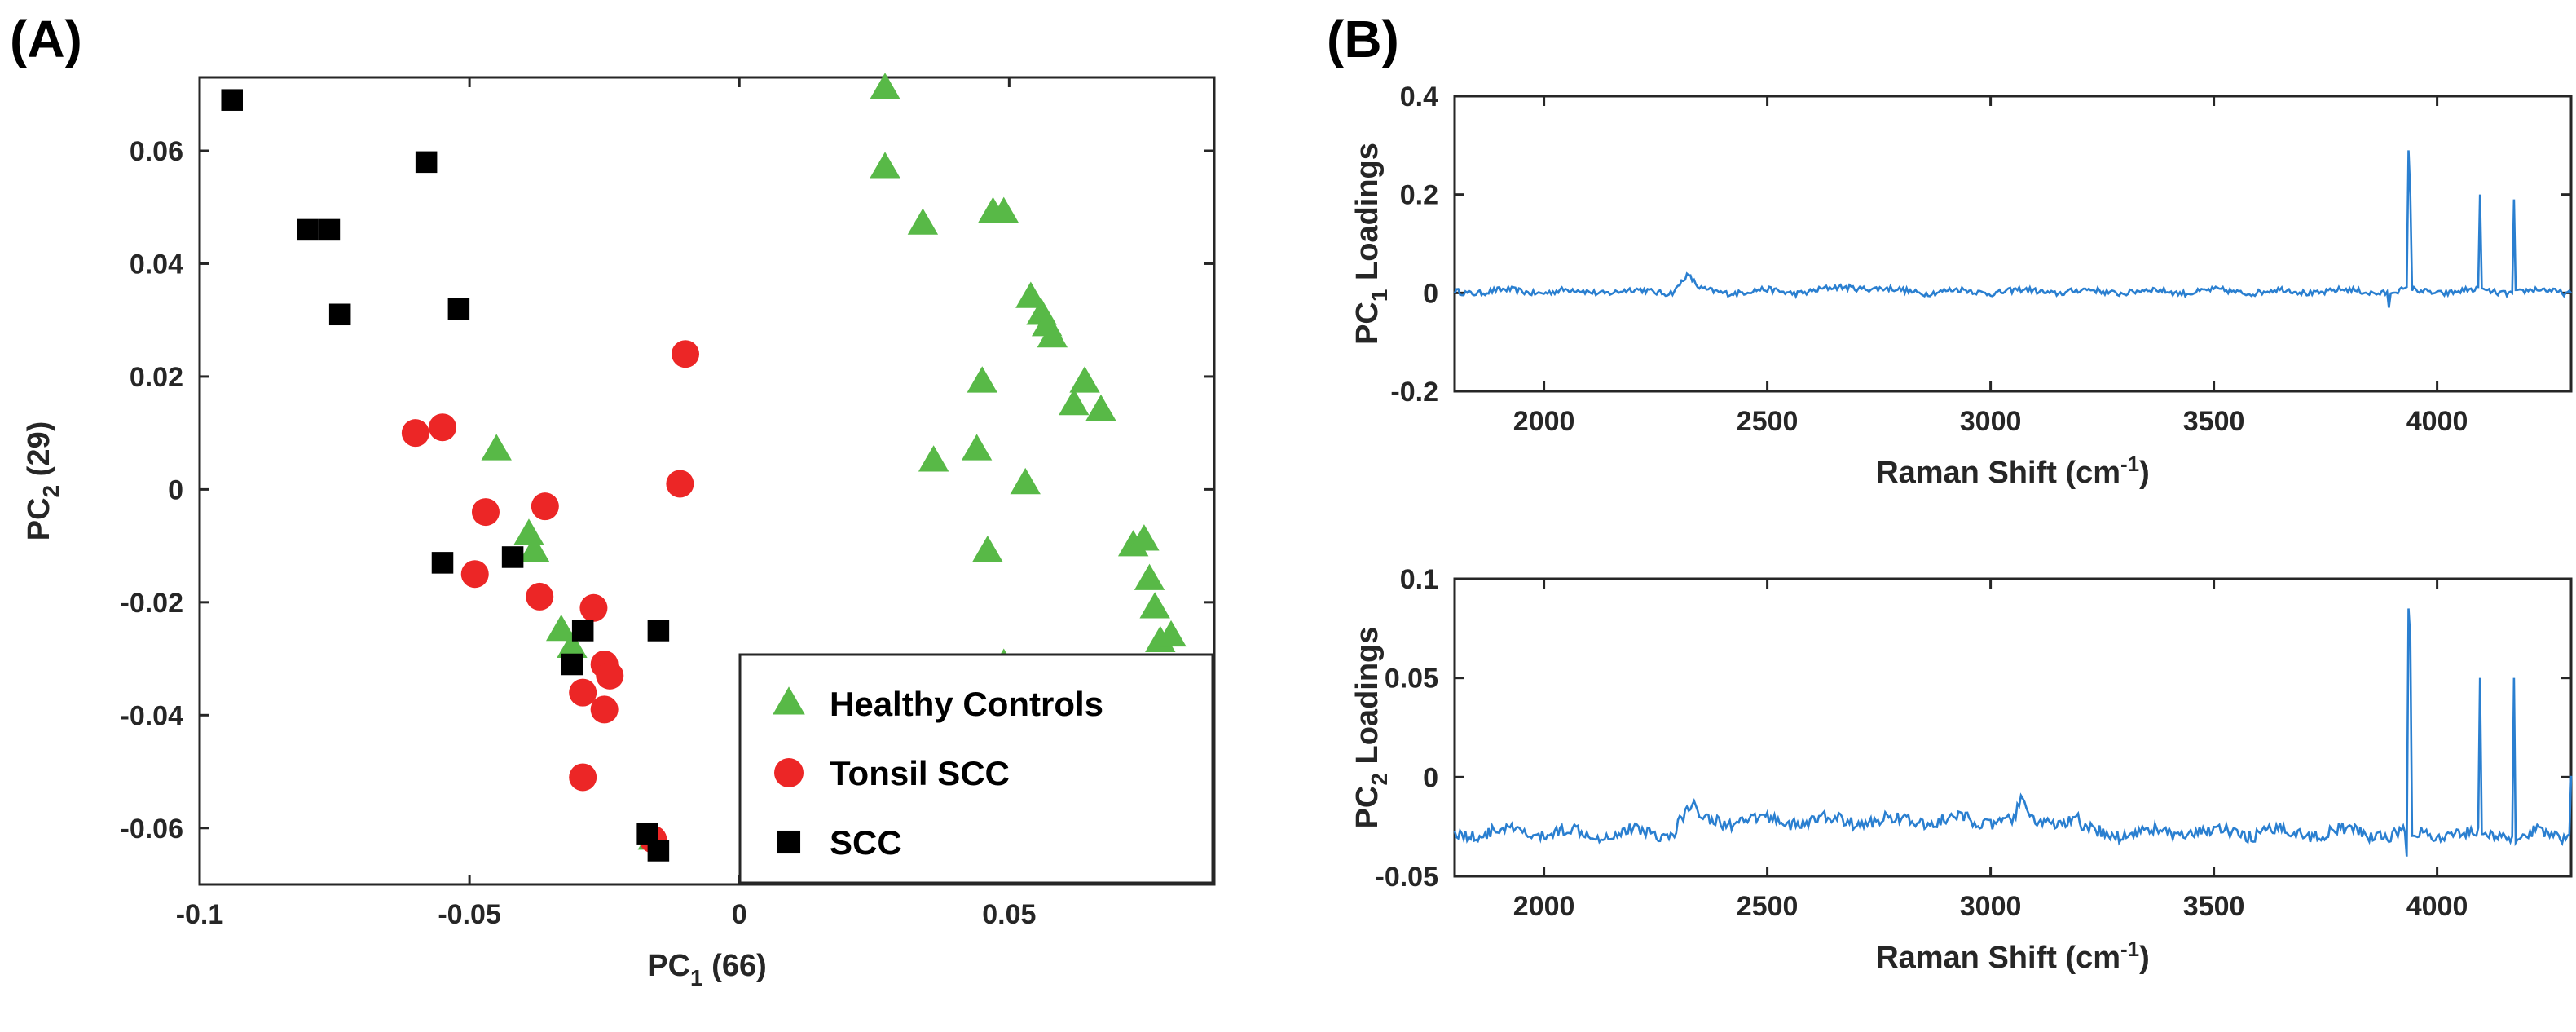 This screenshot has width=2576, height=1032. Describe the element at coordinates (46, 39) in the screenshot. I see `panel-label-a: (A)` at that location.